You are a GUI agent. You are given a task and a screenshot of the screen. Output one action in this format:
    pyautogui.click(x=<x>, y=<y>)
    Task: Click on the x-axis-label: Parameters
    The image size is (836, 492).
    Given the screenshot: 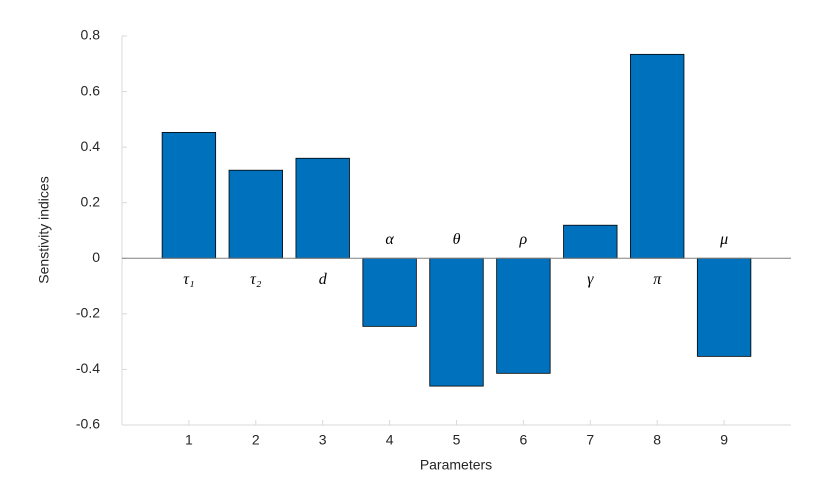 What is the action you would take?
    pyautogui.click(x=456, y=465)
    